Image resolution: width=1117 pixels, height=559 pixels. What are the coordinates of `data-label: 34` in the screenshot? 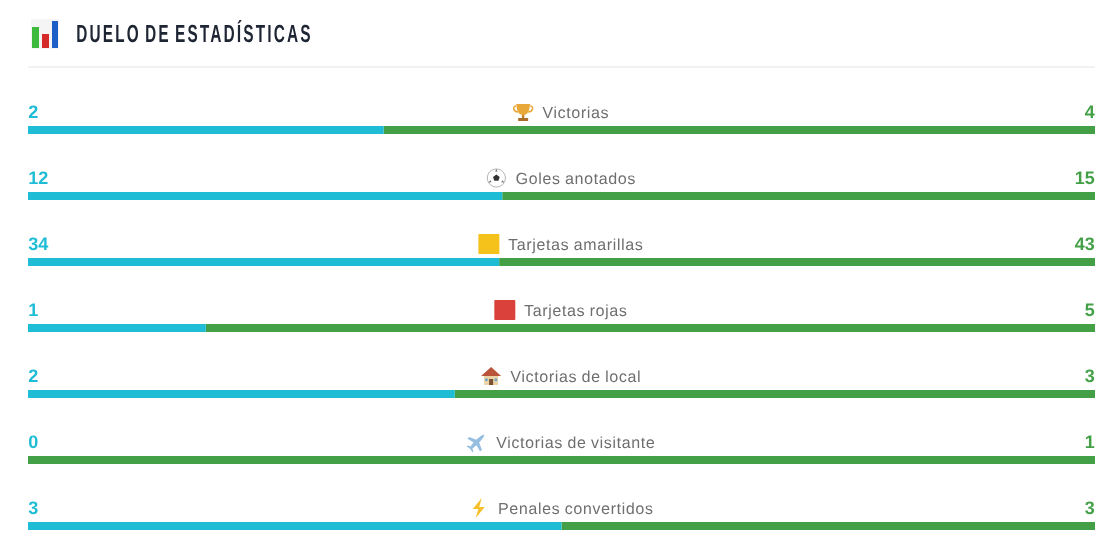 It's located at (38, 244).